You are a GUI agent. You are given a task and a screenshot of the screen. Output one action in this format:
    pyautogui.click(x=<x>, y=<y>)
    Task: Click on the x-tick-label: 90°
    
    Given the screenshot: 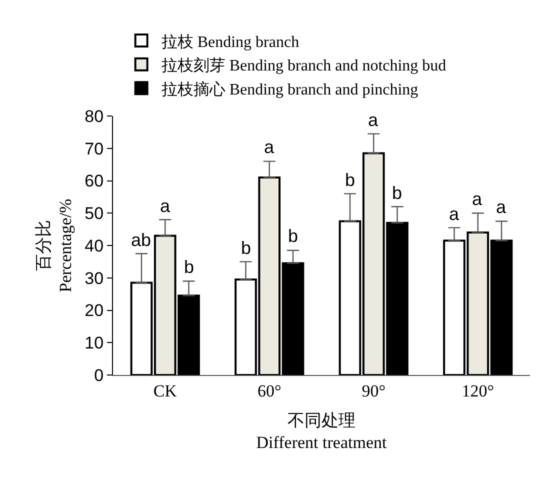 What is the action you would take?
    pyautogui.click(x=374, y=390)
    